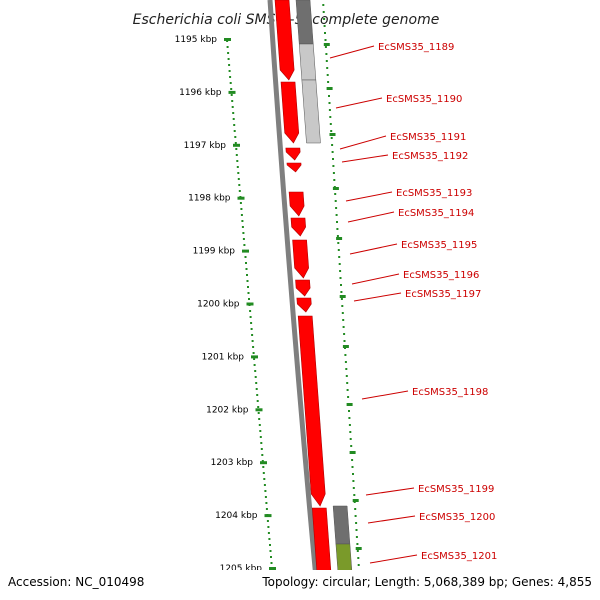  Describe the element at coordinates (459, 556) in the screenshot. I see `gene-label: EcSMS35_1201` at that location.